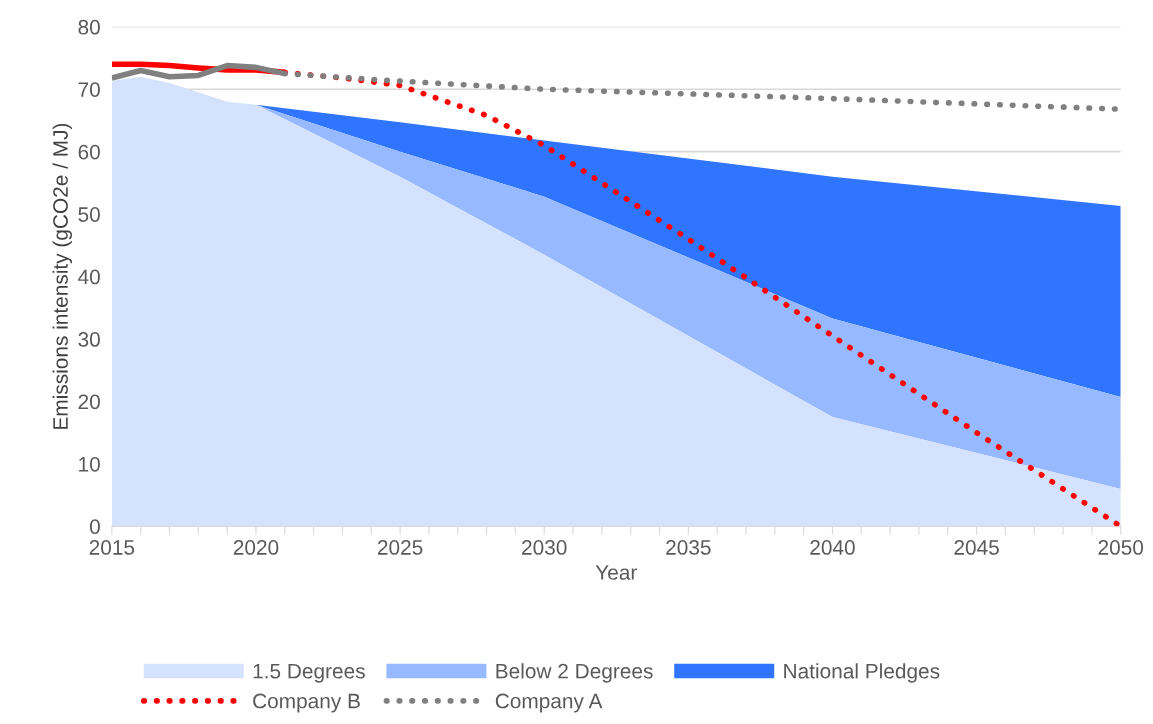 This screenshot has width=1153, height=724. What do you see at coordinates (862, 673) in the screenshot?
I see `legend-label: National Pledges` at bounding box center [862, 673].